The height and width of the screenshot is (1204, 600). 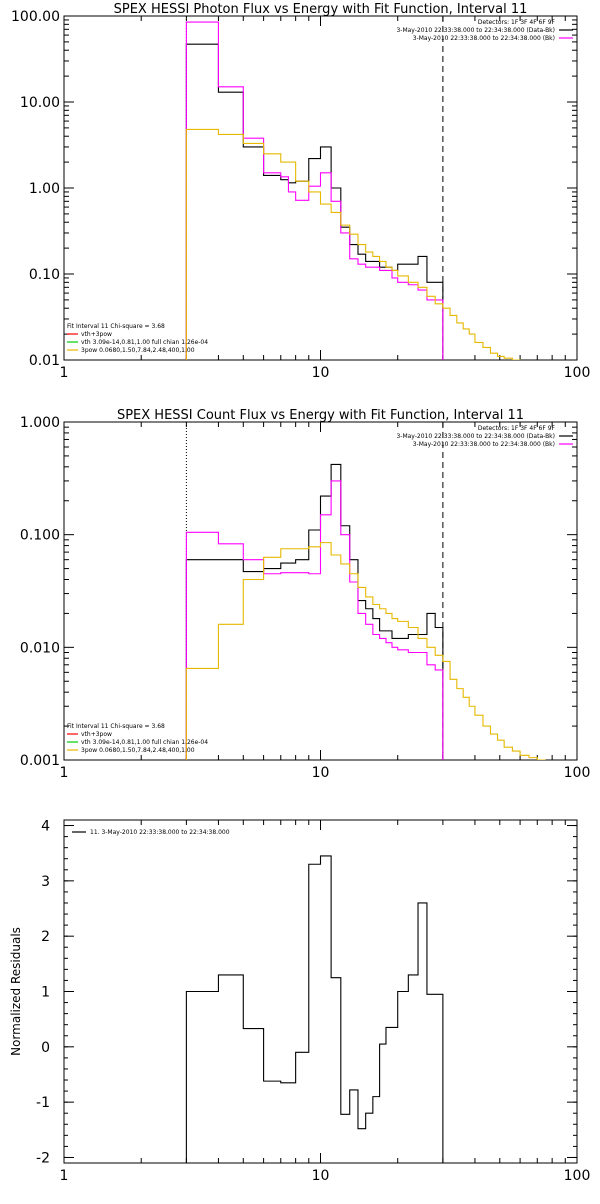 What do you see at coordinates (40, 423) in the screenshot?
I see `y-tick-label: 1.000` at bounding box center [40, 423].